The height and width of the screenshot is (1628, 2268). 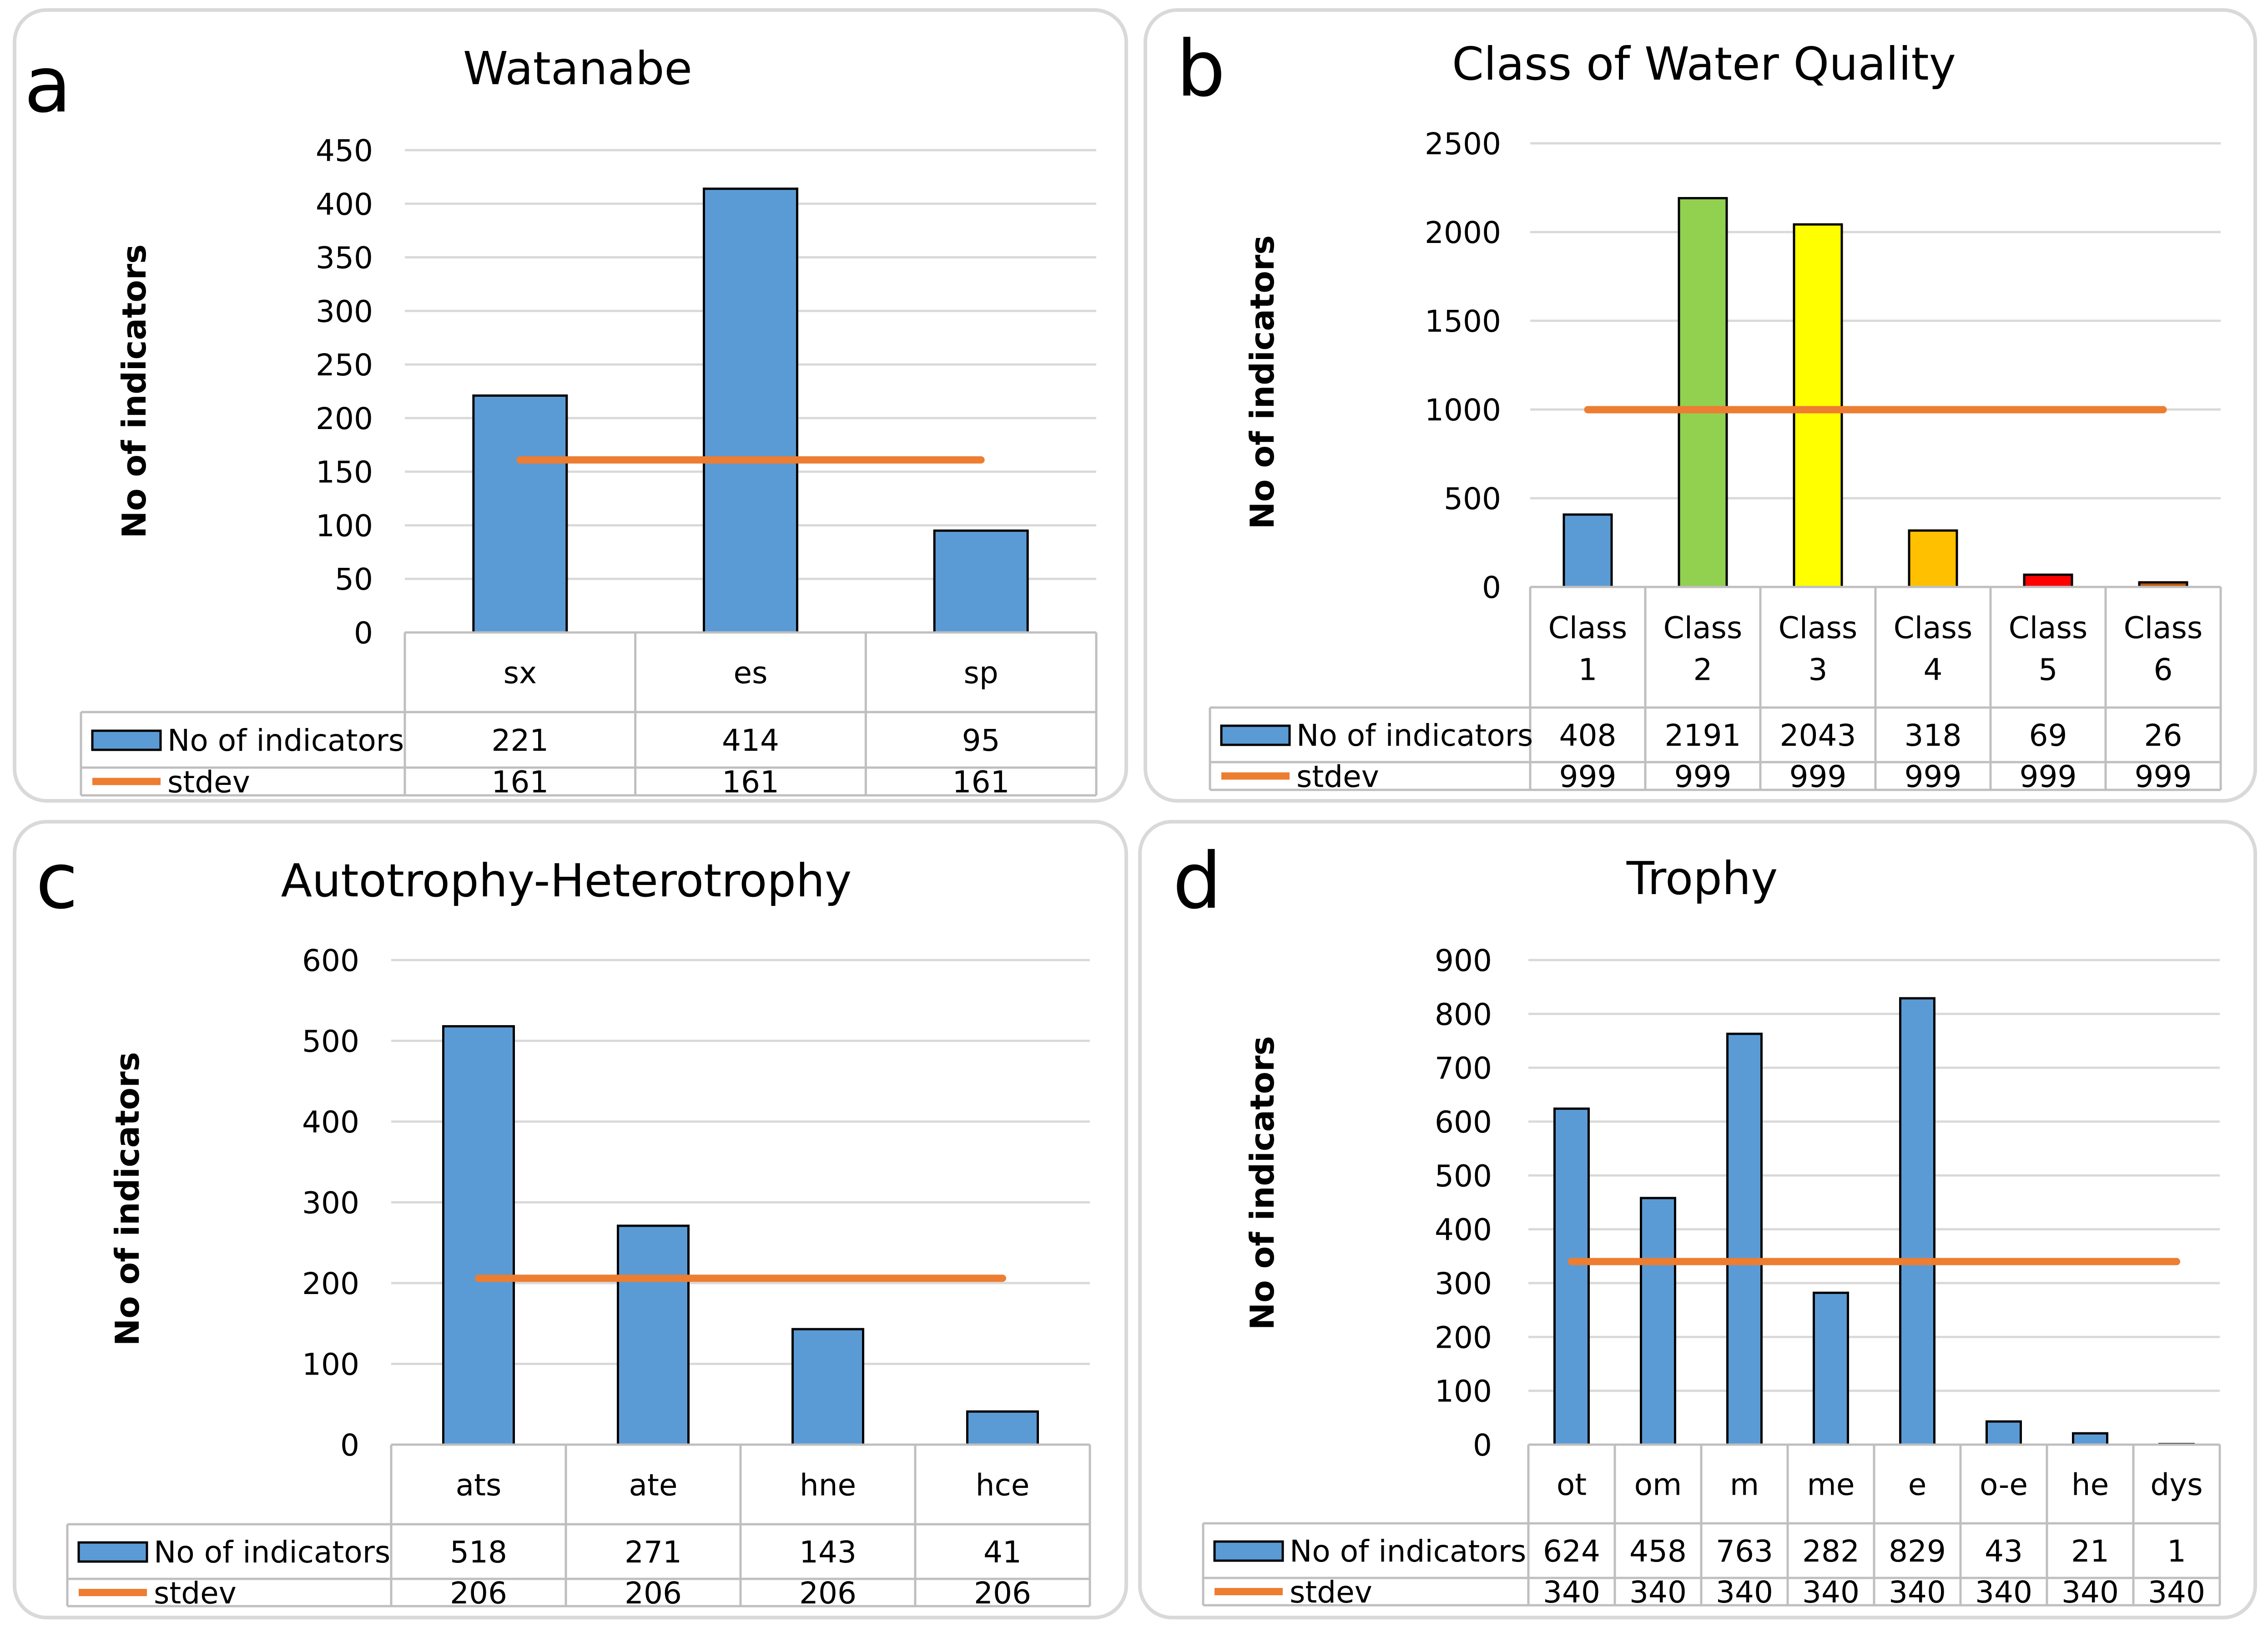 I want to click on bar-Class 3, so click(x=1818, y=406).